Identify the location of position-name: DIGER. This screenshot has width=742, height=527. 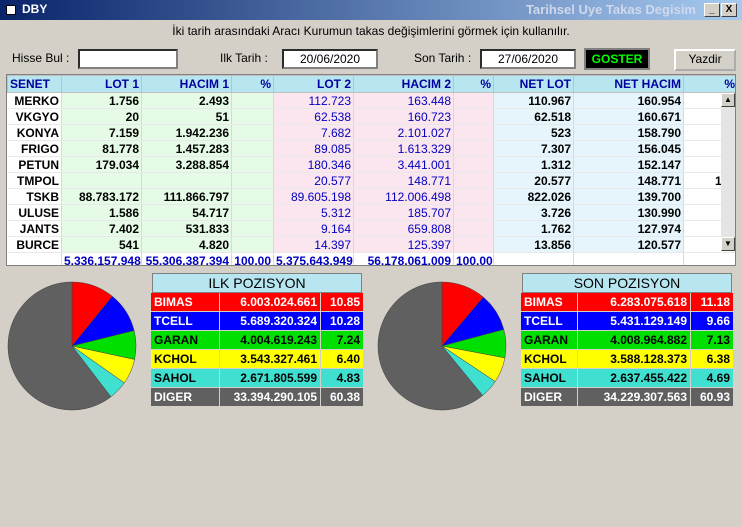
(185, 397).